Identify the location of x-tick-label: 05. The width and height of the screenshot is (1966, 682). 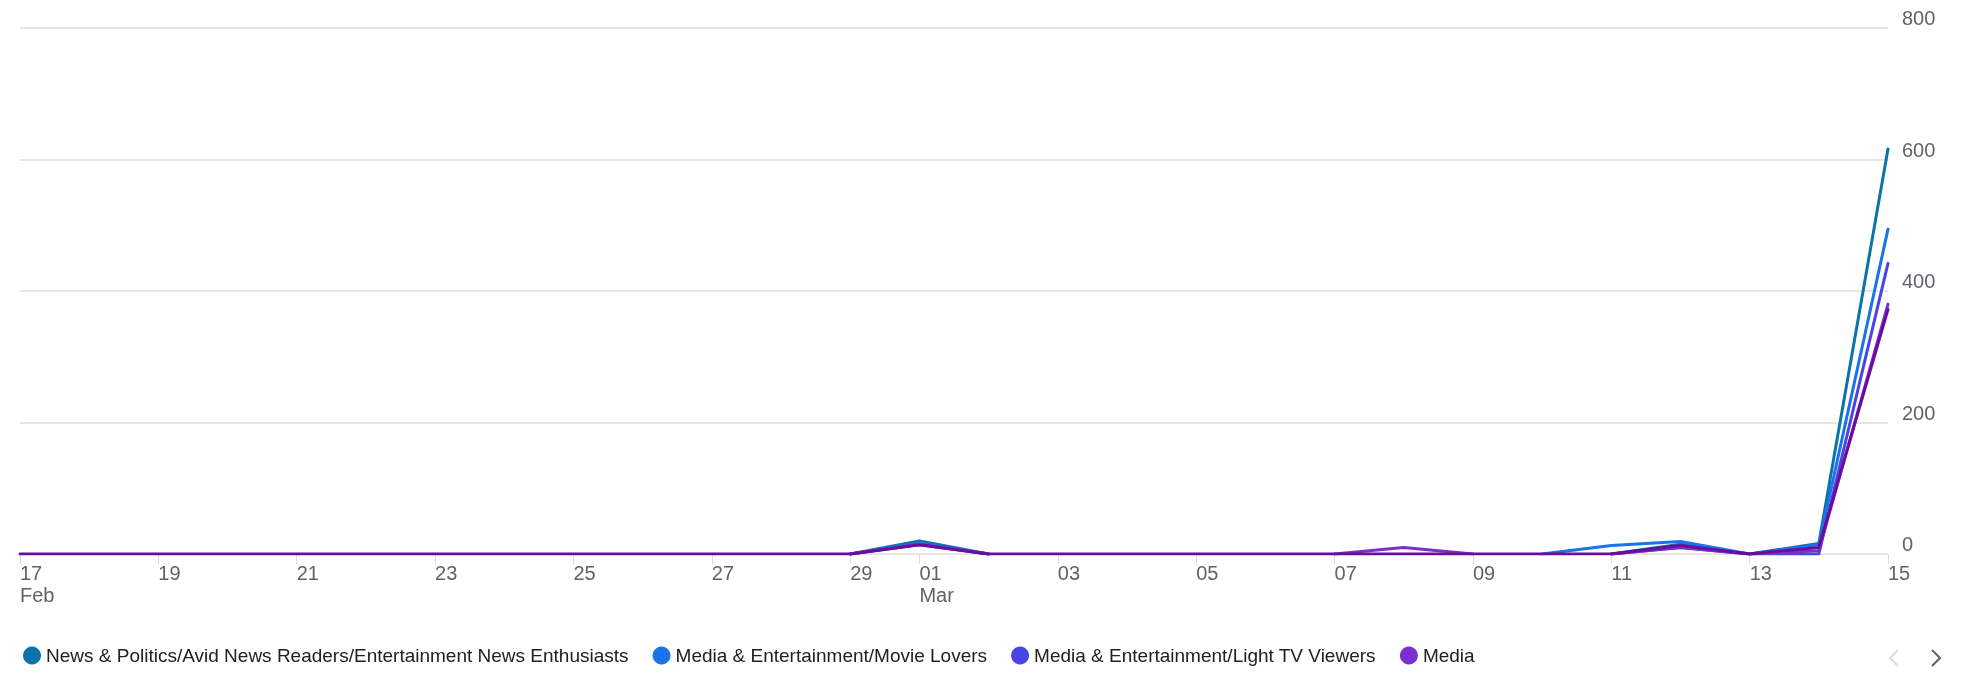
(1207, 573).